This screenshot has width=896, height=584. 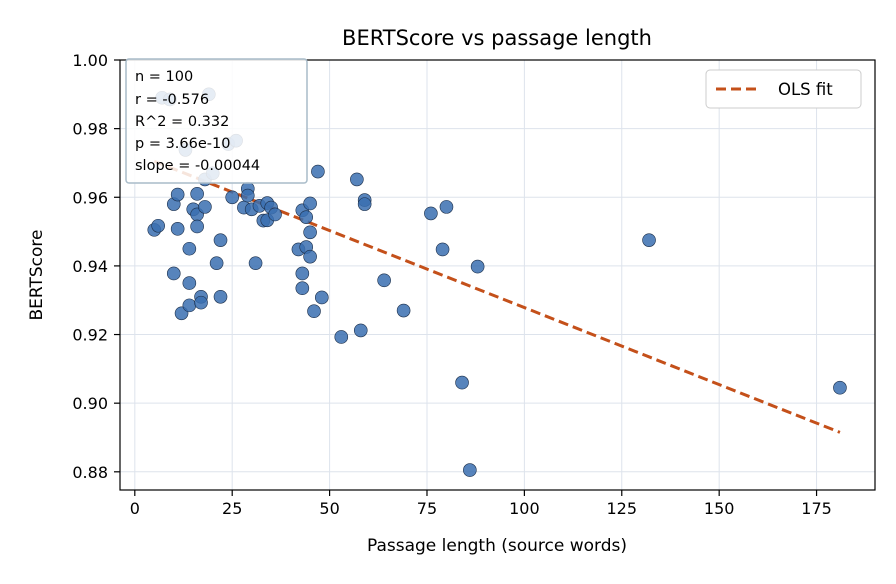 I want to click on legend-frame, so click(x=783, y=89).